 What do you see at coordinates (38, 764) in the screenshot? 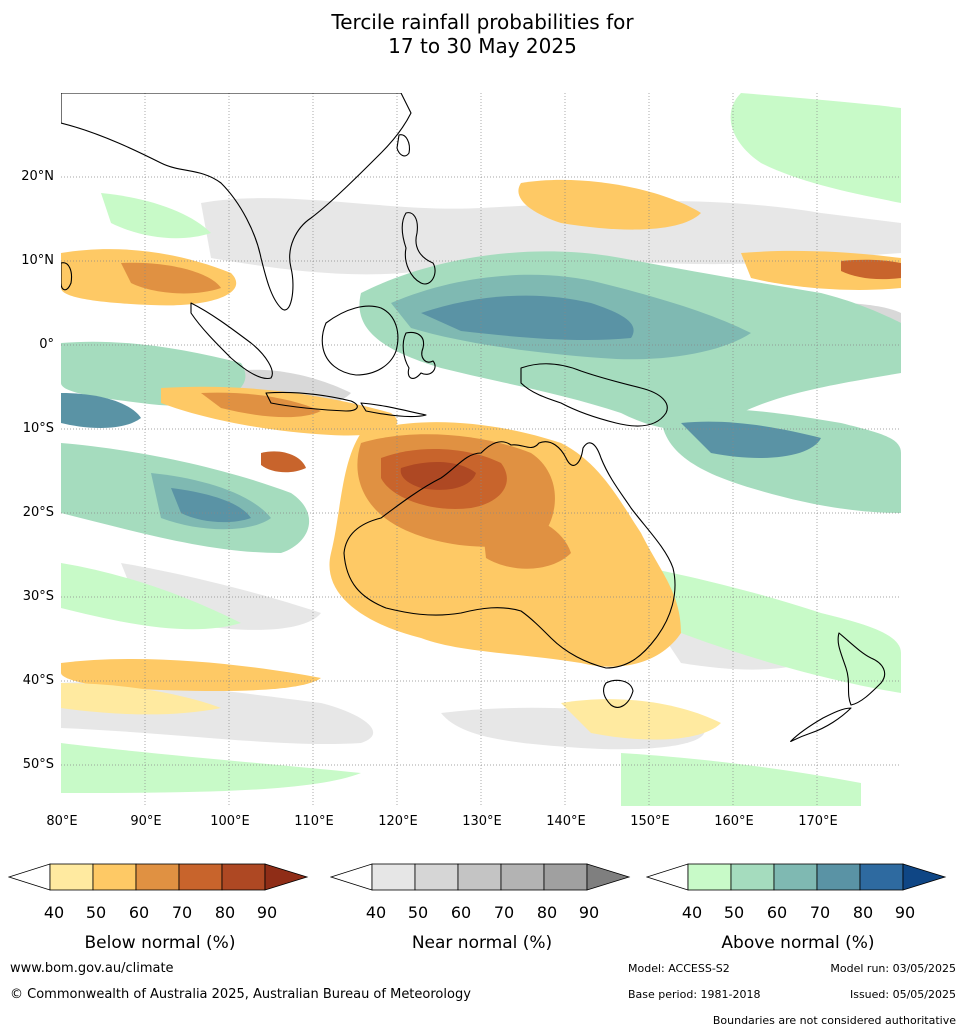
I see `lat-label-50s: 50°S` at bounding box center [38, 764].